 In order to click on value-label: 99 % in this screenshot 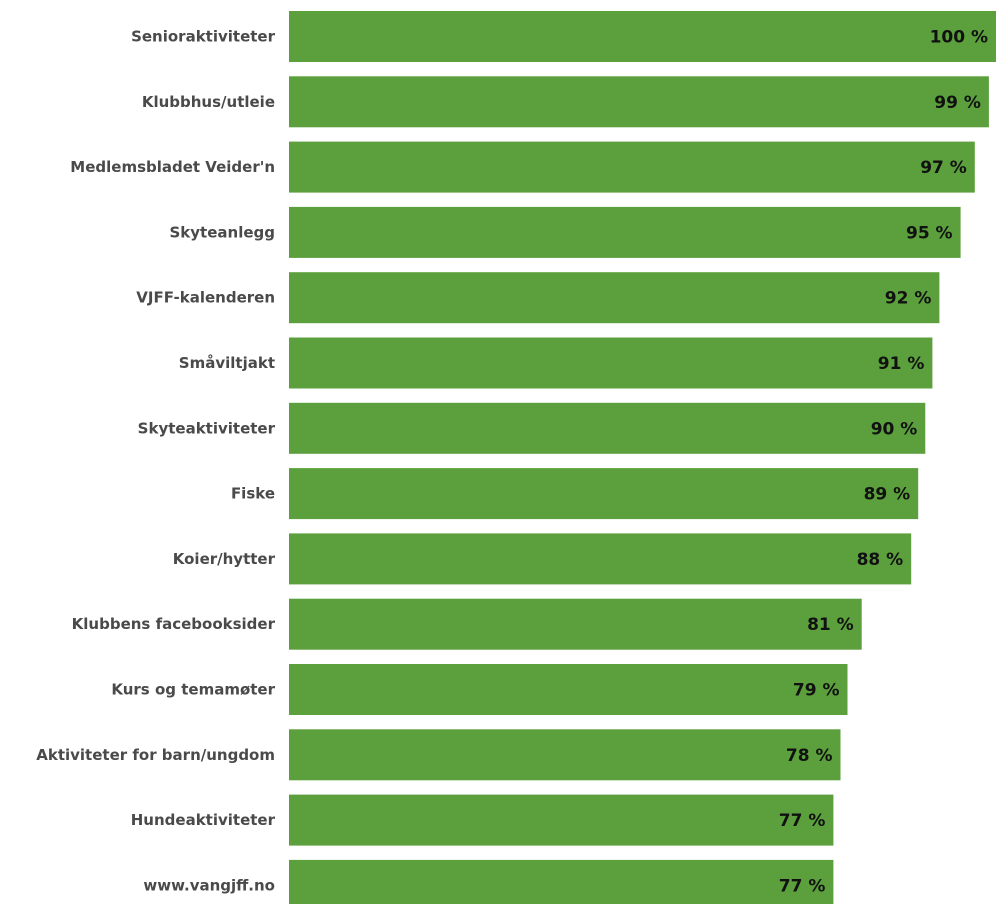, I will do `click(957, 103)`.